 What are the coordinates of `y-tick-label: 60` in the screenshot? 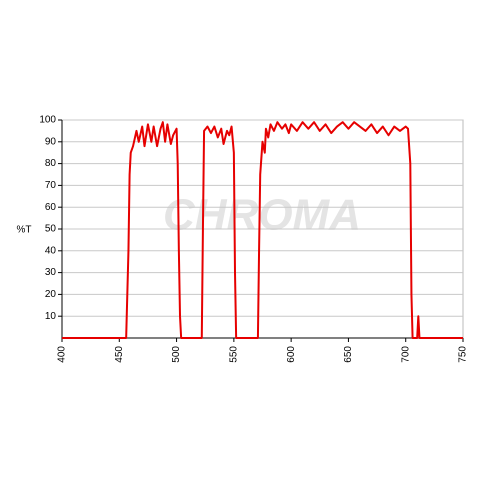 It's located at (51, 207).